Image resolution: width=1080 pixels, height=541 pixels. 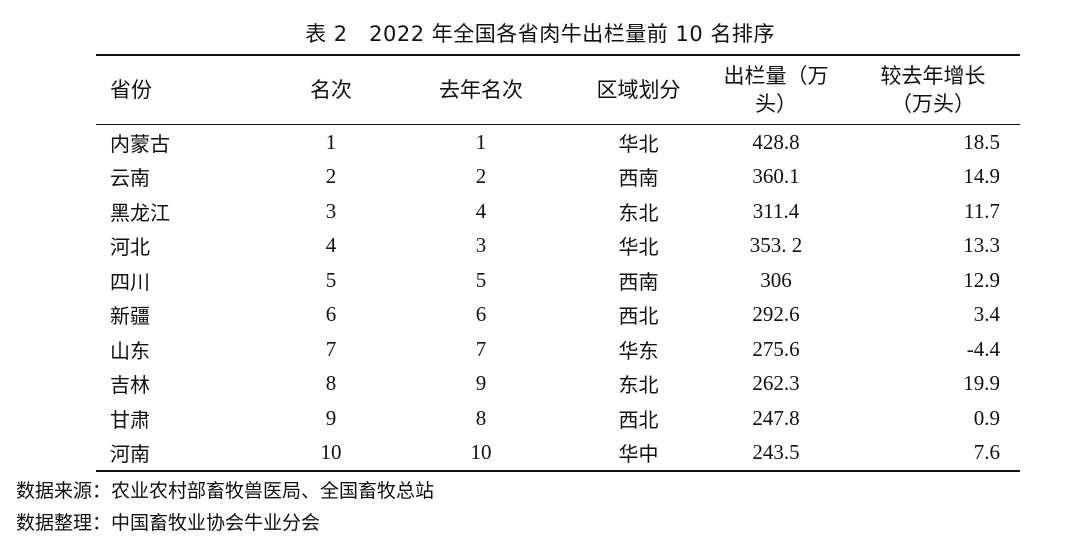 What do you see at coordinates (933, 90) in the screenshot?
I see `header-growth: 较去年增长 （万头）` at bounding box center [933, 90].